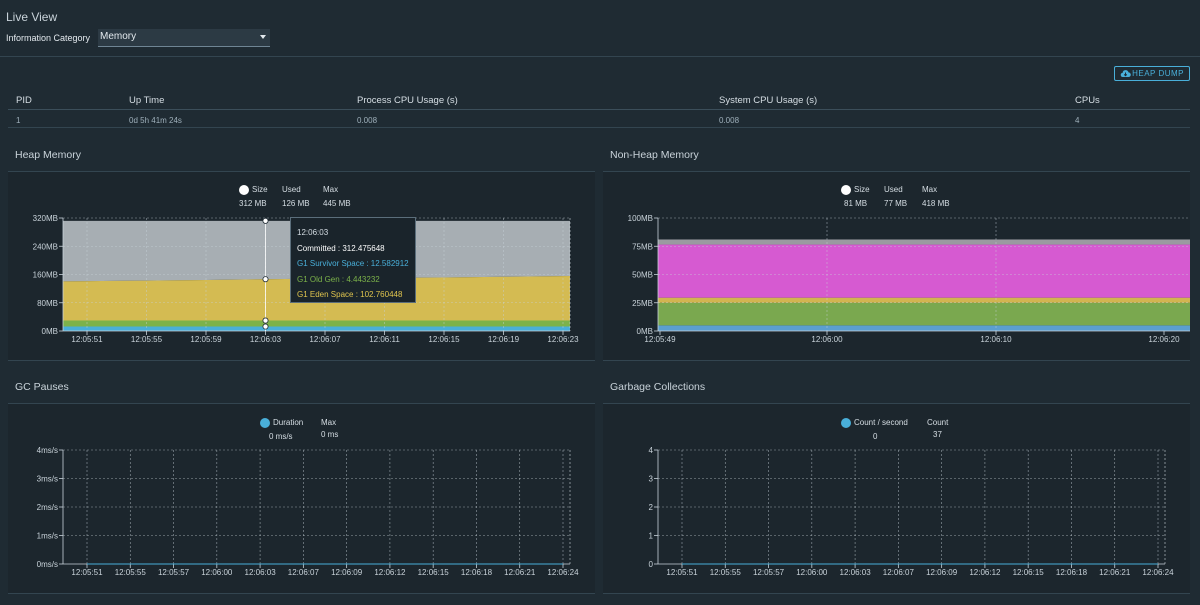 Image resolution: width=1200 pixels, height=605 pixels. Describe the element at coordinates (24, 100) in the screenshot. I see `column-header-pid: PID` at that location.